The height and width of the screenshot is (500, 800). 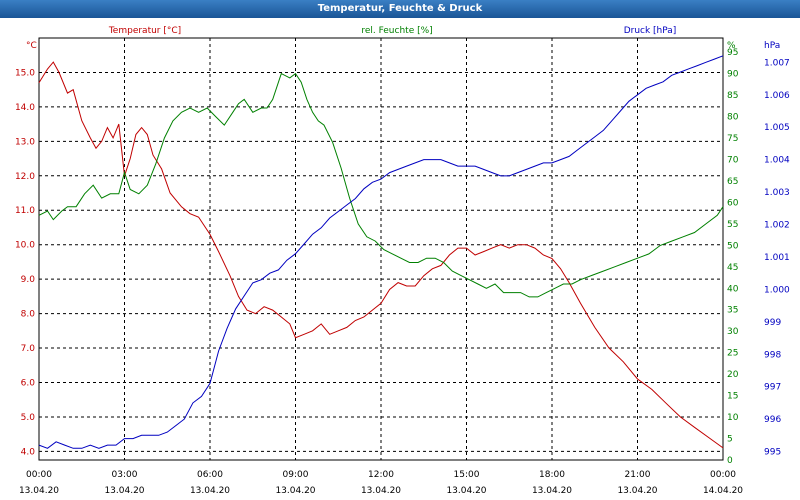 What do you see at coordinates (772, 355) in the screenshot?
I see `pressure-tick-label: 998` at bounding box center [772, 355].